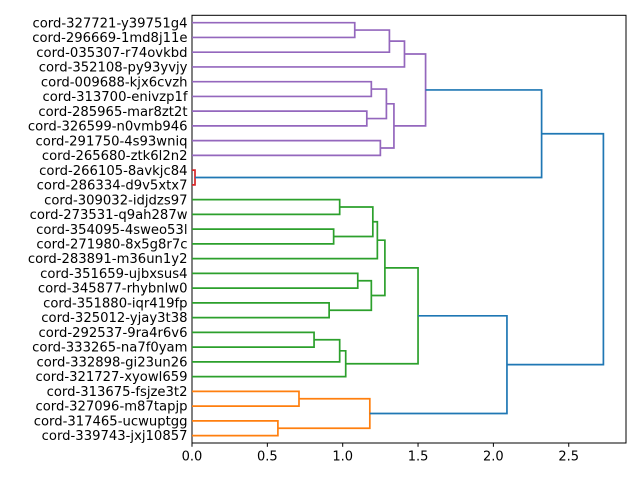 This screenshot has width=640, height=480. What do you see at coordinates (568, 457) in the screenshot?
I see `x-tick-label: 2.5` at bounding box center [568, 457].